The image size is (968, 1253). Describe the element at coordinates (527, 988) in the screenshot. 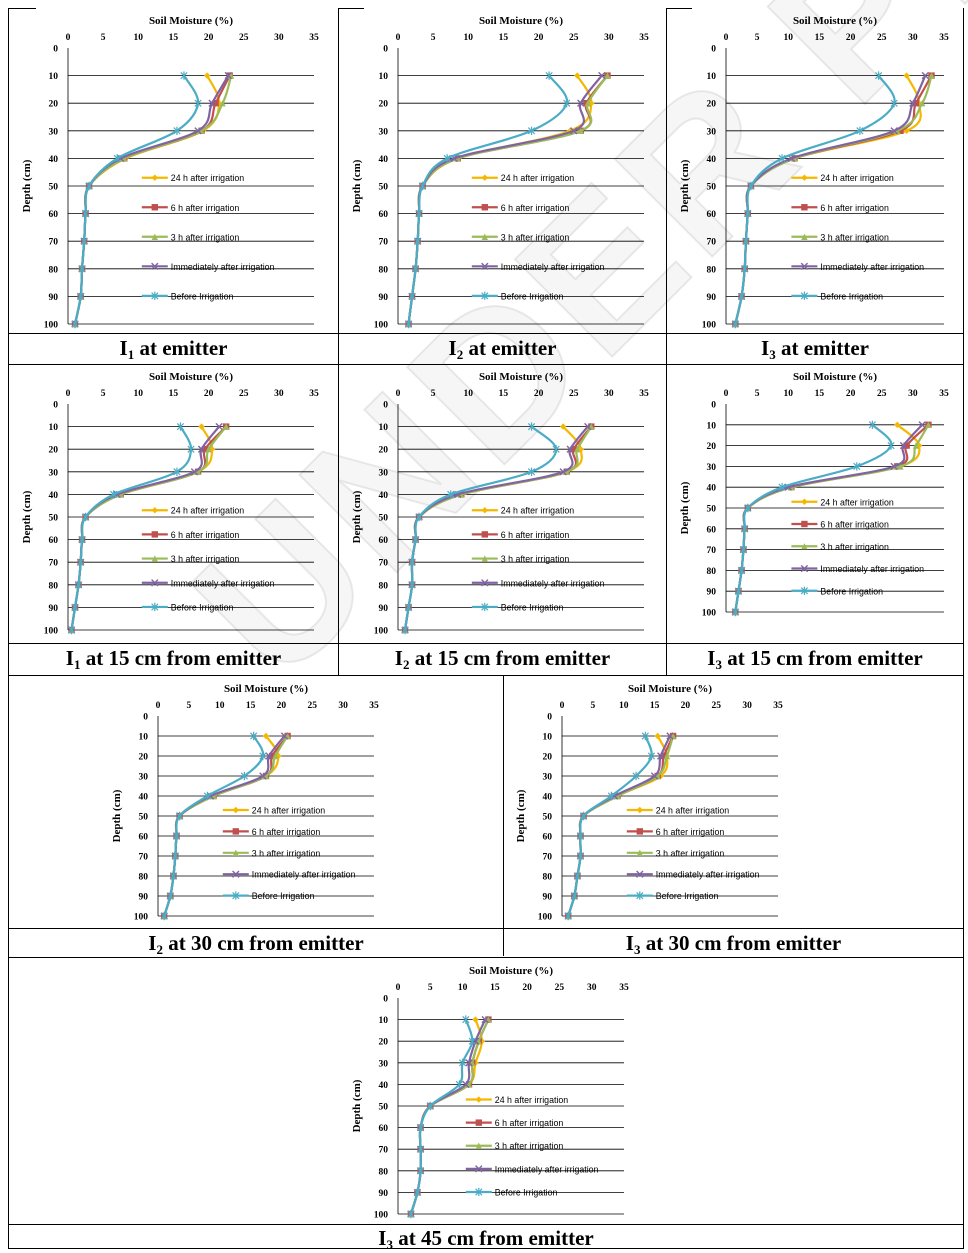

I see `x-tick-label: 20` at that location.